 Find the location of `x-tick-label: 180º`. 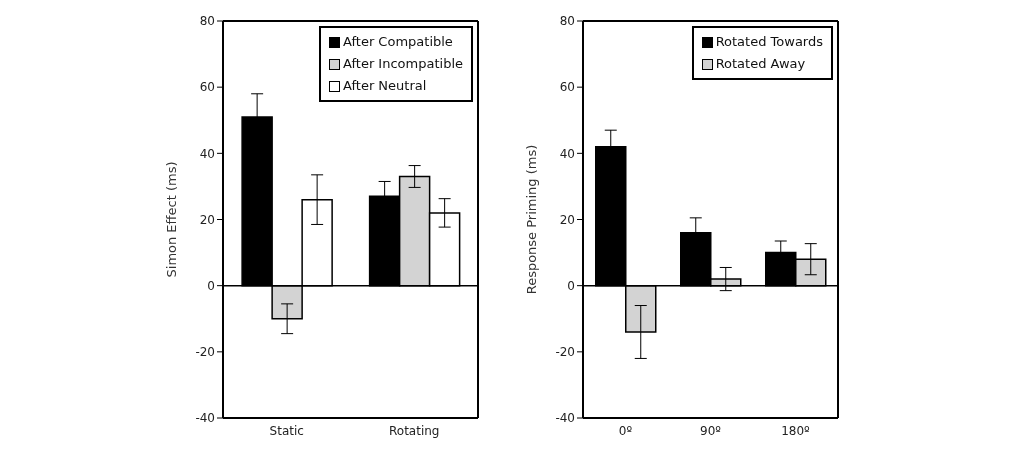

x-tick-label: 180º is located at coordinates (796, 430).